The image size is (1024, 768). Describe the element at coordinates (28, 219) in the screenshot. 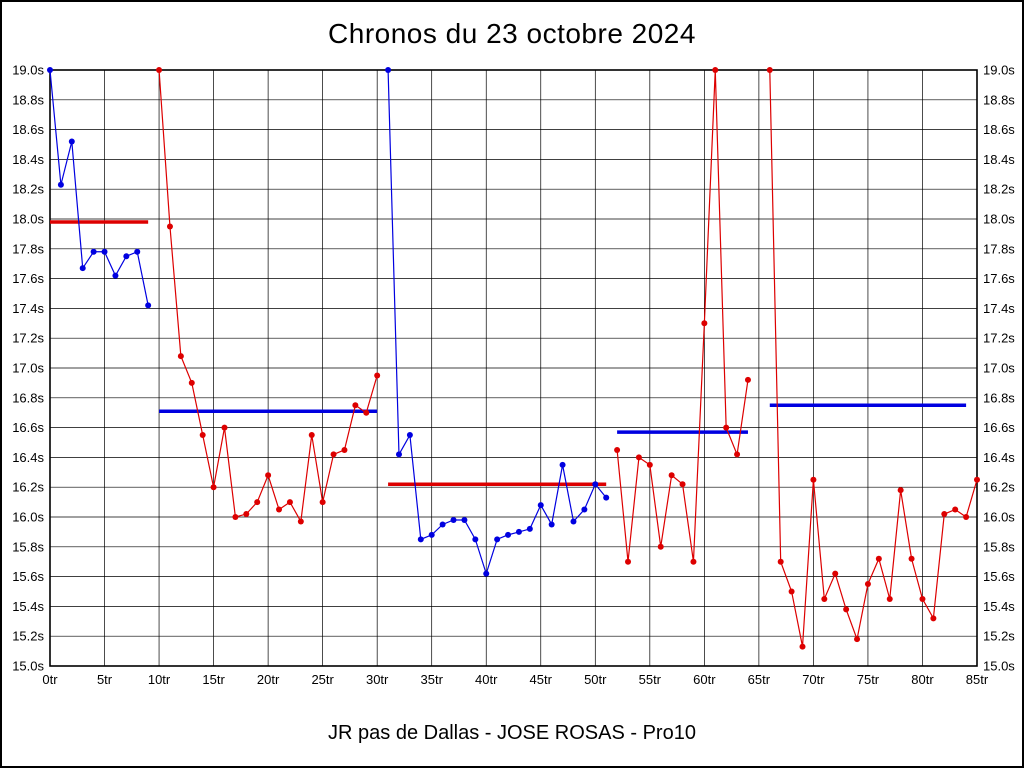

I see `y-tick-label-left: 18.0s` at that location.